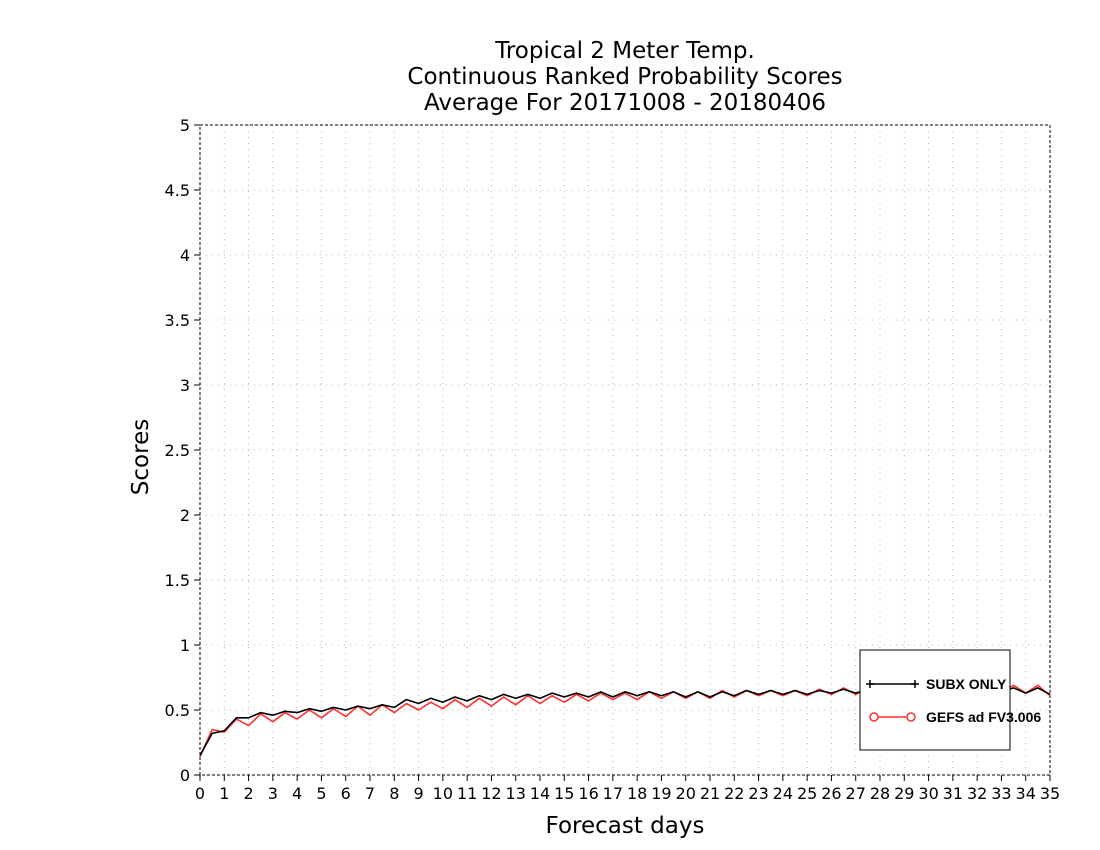 This screenshot has width=1100, height=850. What do you see at coordinates (1026, 793) in the screenshot?
I see `x-tick-label: 34` at bounding box center [1026, 793].